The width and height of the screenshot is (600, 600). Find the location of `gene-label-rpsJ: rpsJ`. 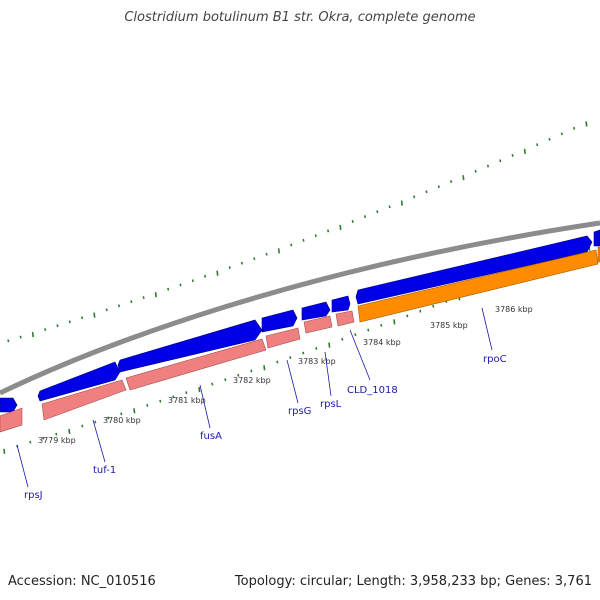

gene-label-rpsJ: rpsJ is located at coordinates (33, 495).